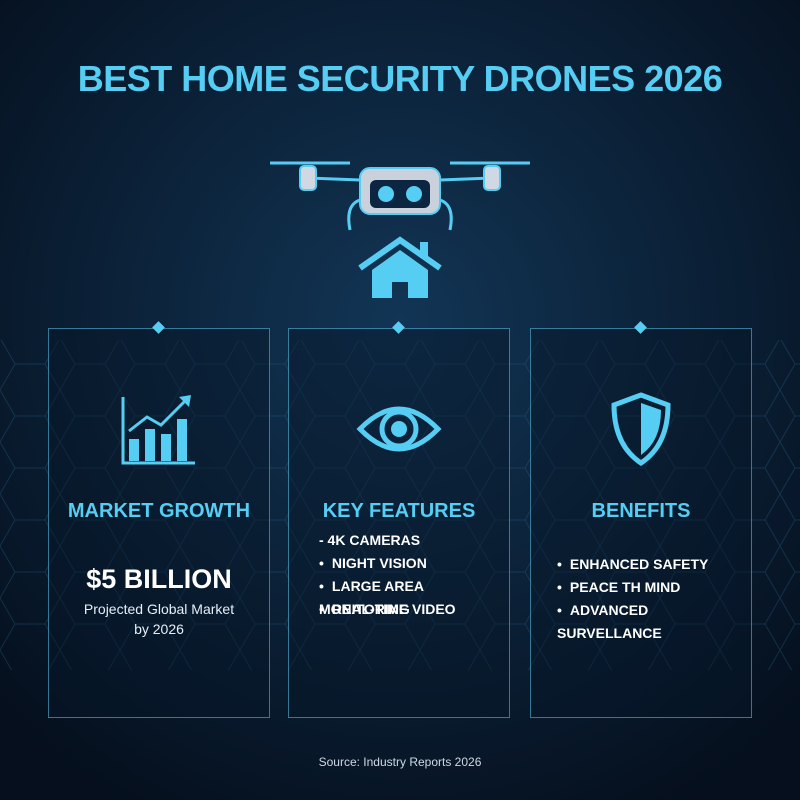  Describe the element at coordinates (654, 620) in the screenshot. I see `list-item: ADVANCED SURVELLANCE` at that location.